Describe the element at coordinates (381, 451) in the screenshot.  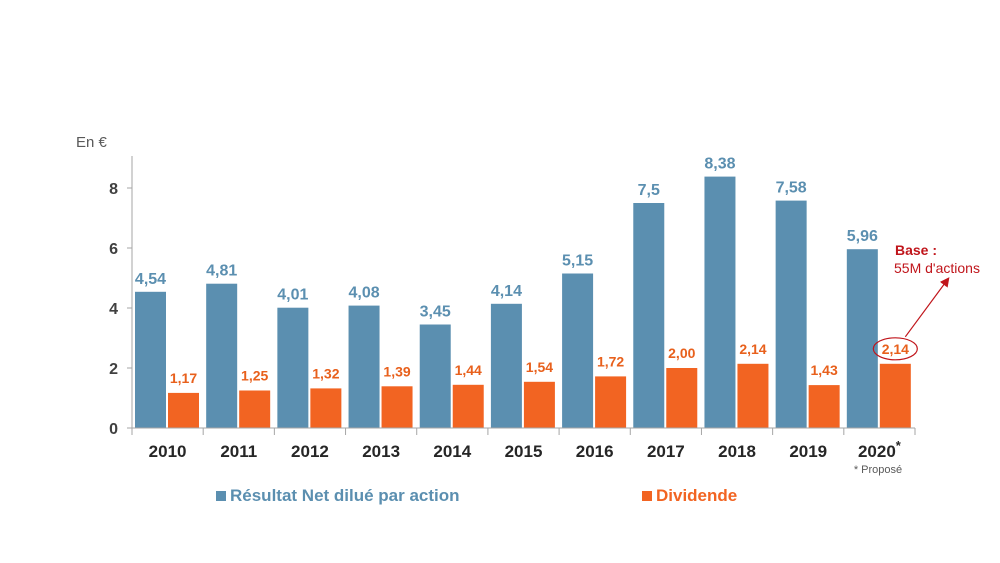
I see `x-tick-label: 2013` at that location.